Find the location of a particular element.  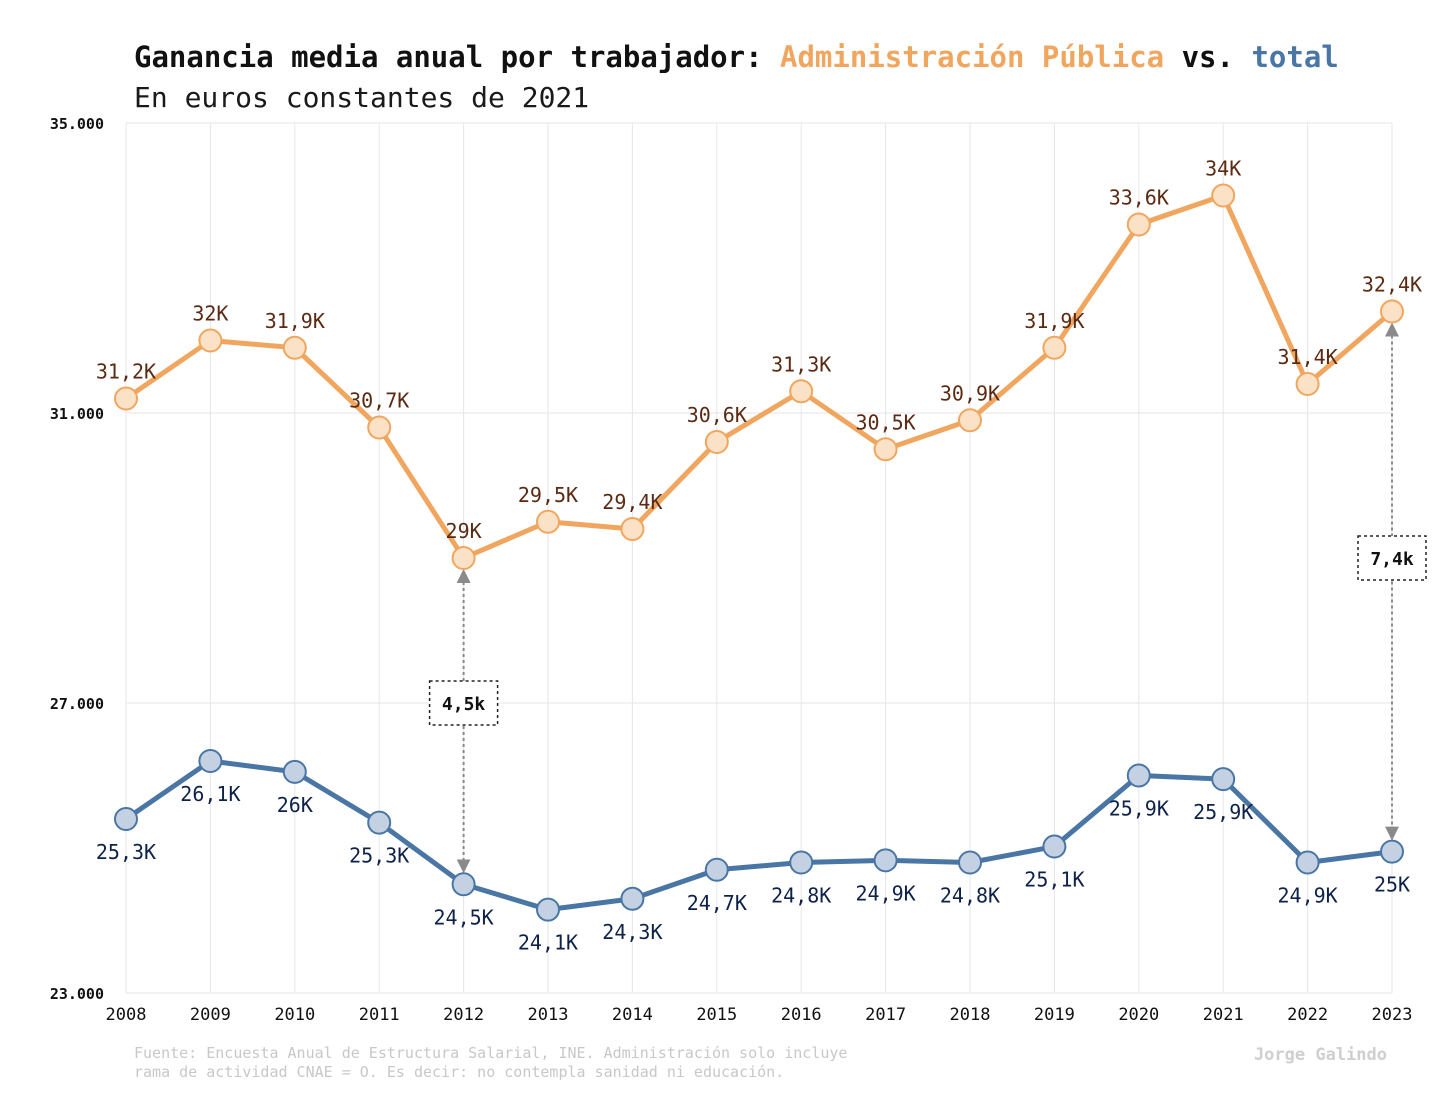

x-tick-label-2020: 2020 is located at coordinates (1138, 1015).